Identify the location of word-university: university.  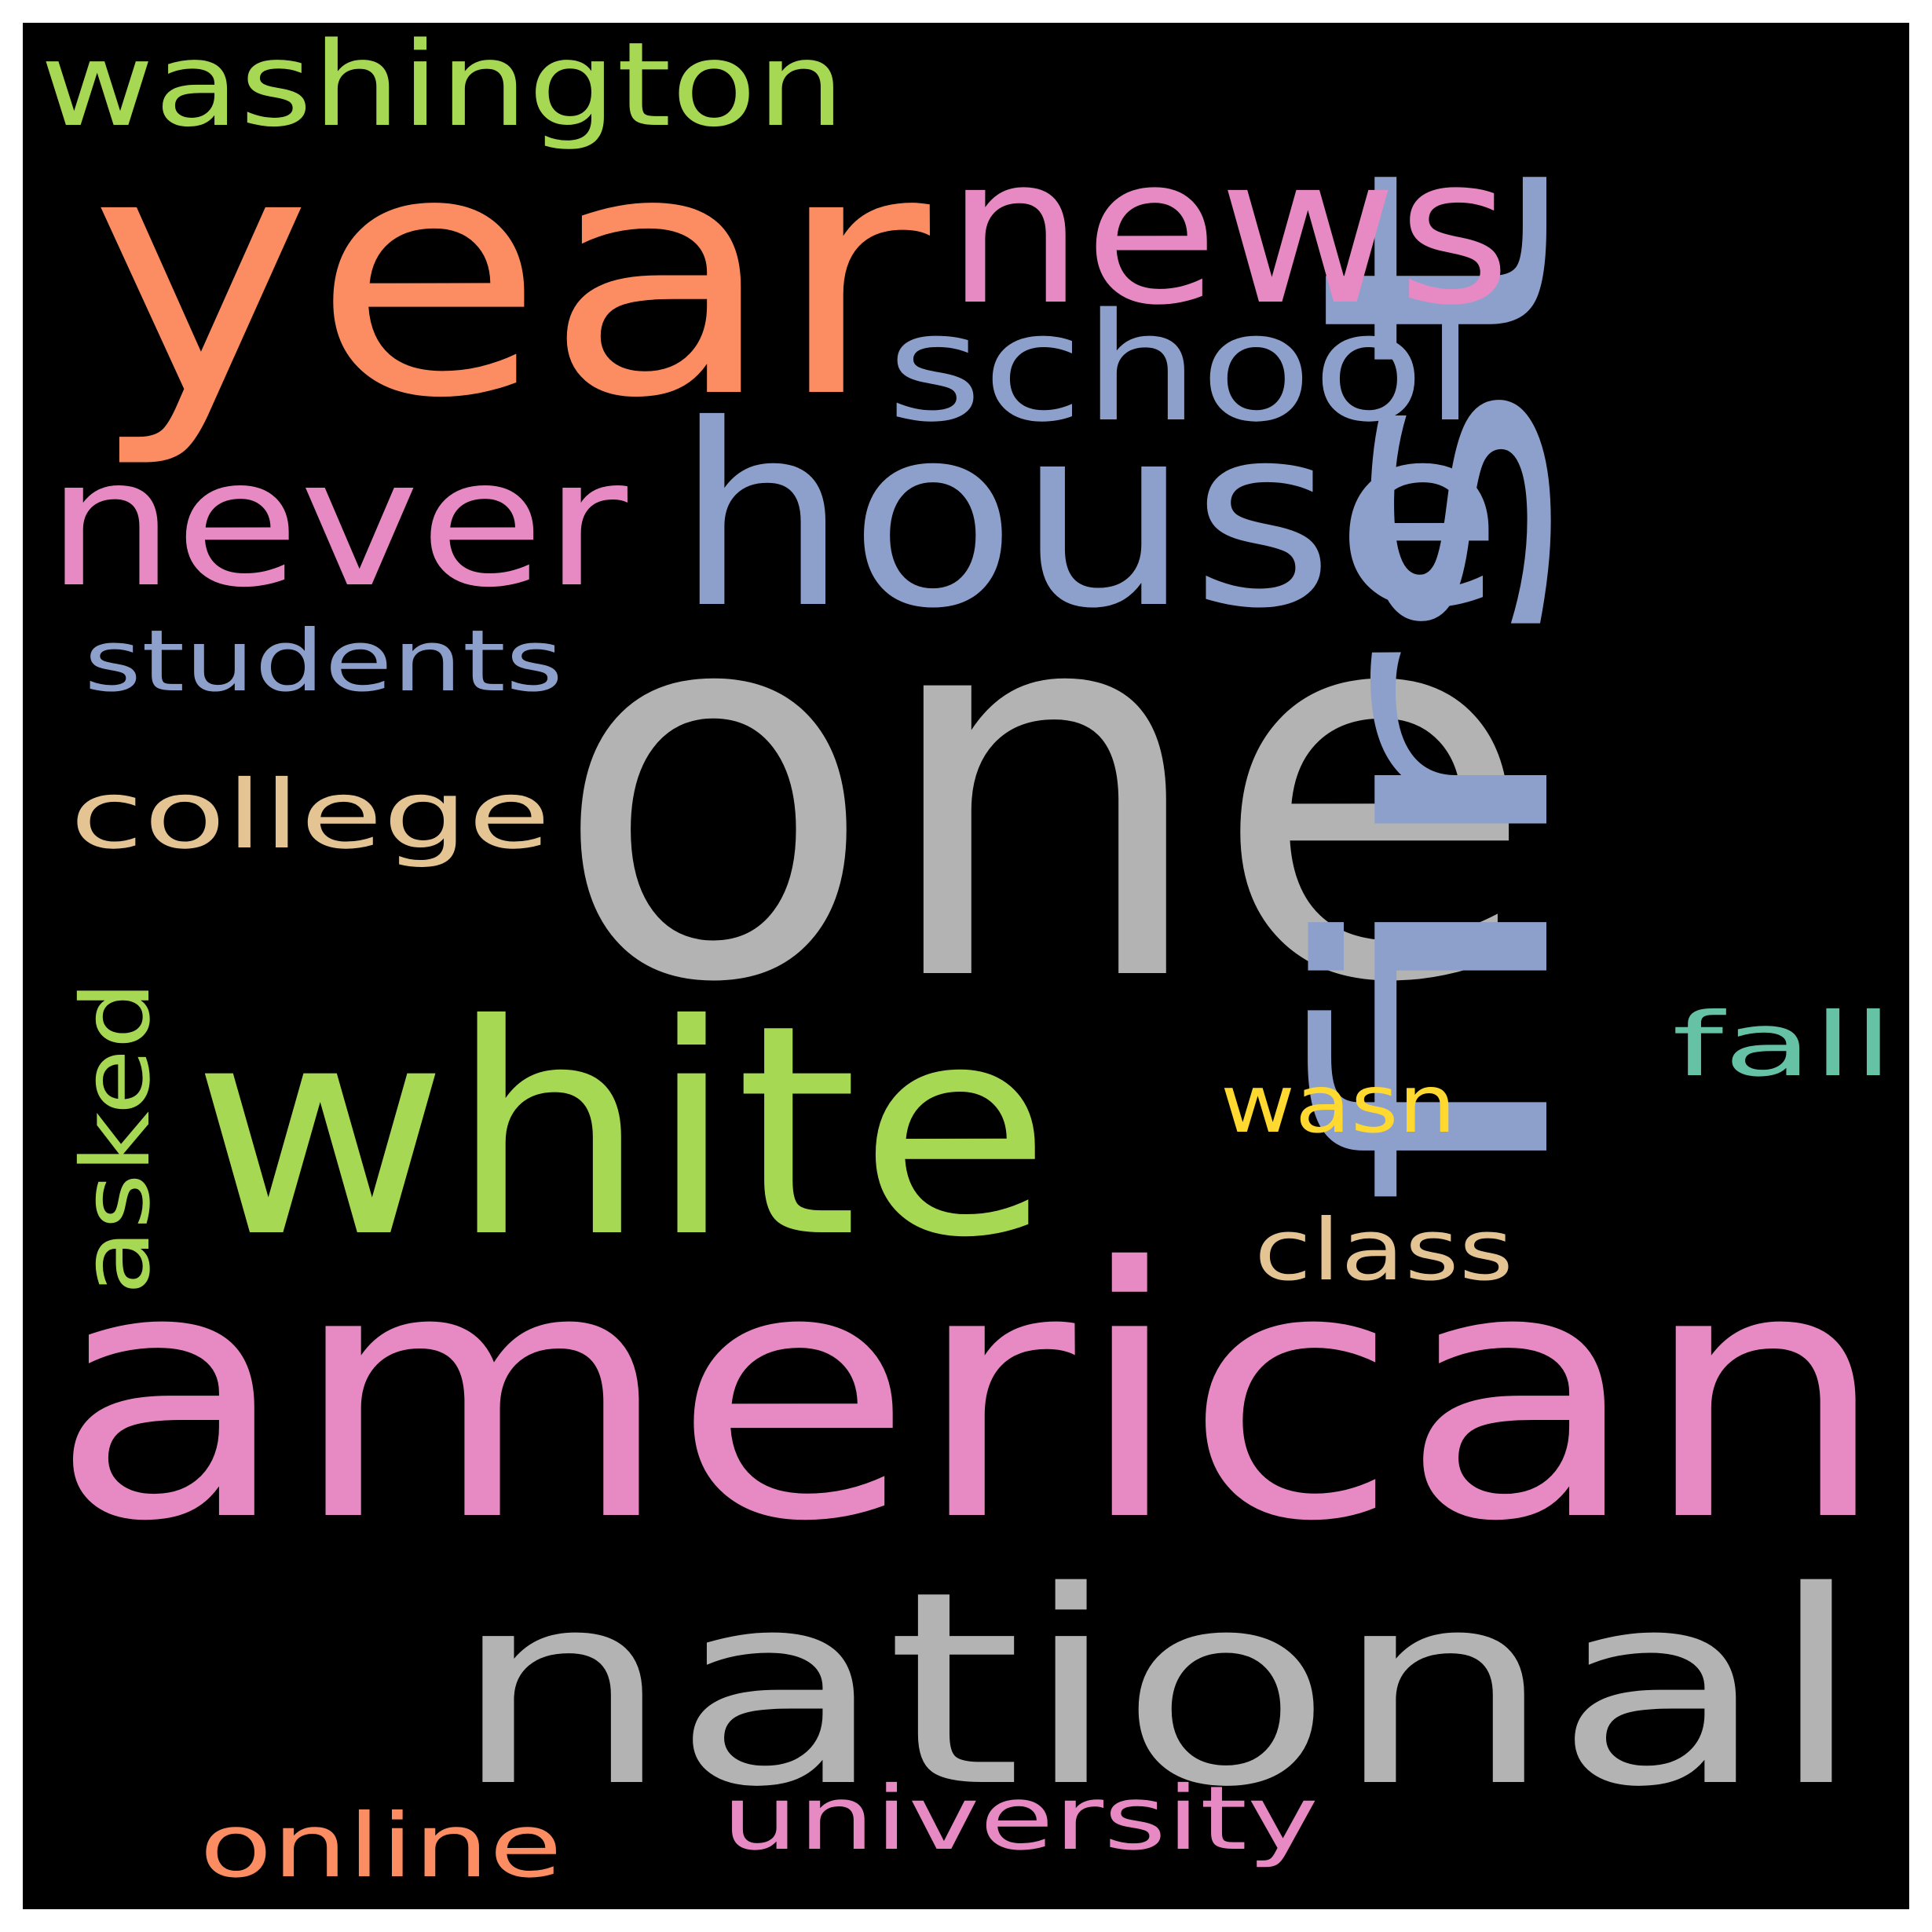
(1020, 1819).